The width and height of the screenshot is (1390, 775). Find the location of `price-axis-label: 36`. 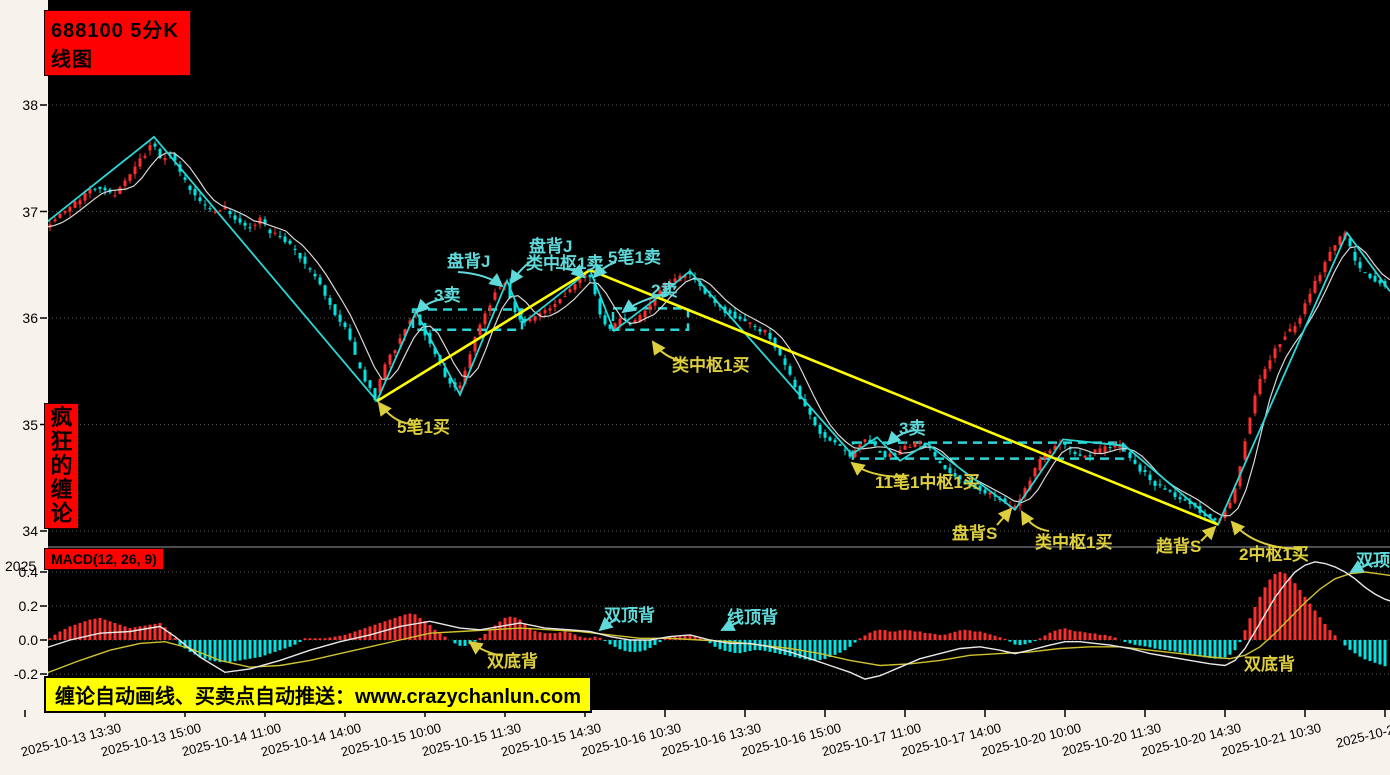

price-axis-label: 36 is located at coordinates (30, 318).